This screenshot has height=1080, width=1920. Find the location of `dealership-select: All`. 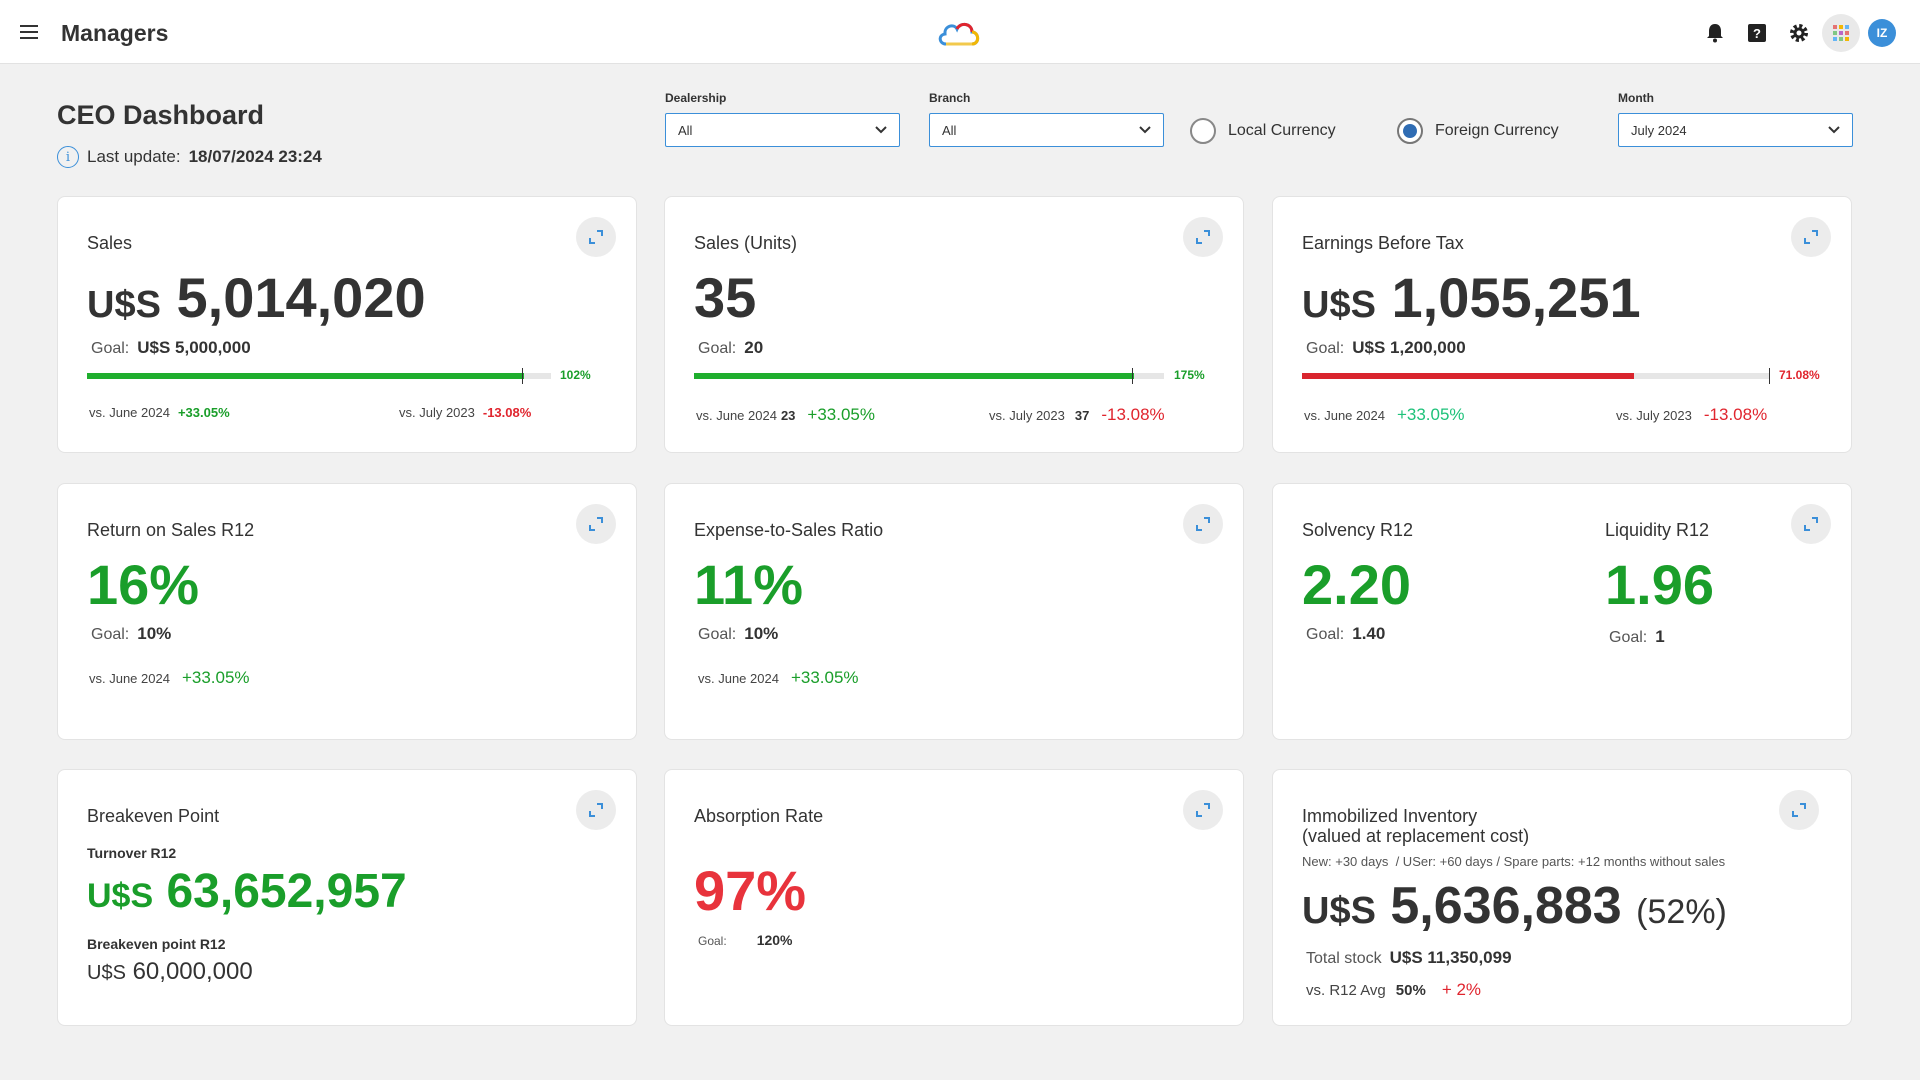

dealership-select: All is located at coordinates (782, 130).